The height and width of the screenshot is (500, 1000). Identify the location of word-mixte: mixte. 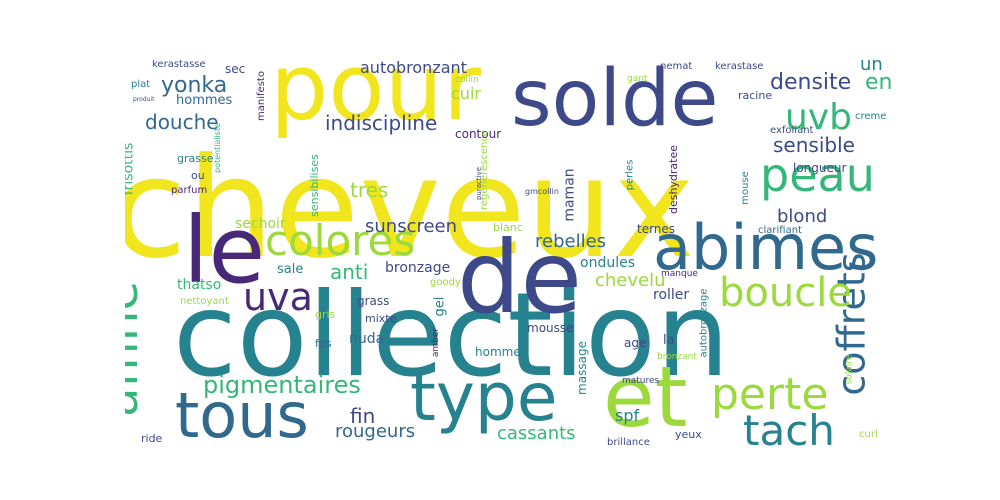
(381, 318).